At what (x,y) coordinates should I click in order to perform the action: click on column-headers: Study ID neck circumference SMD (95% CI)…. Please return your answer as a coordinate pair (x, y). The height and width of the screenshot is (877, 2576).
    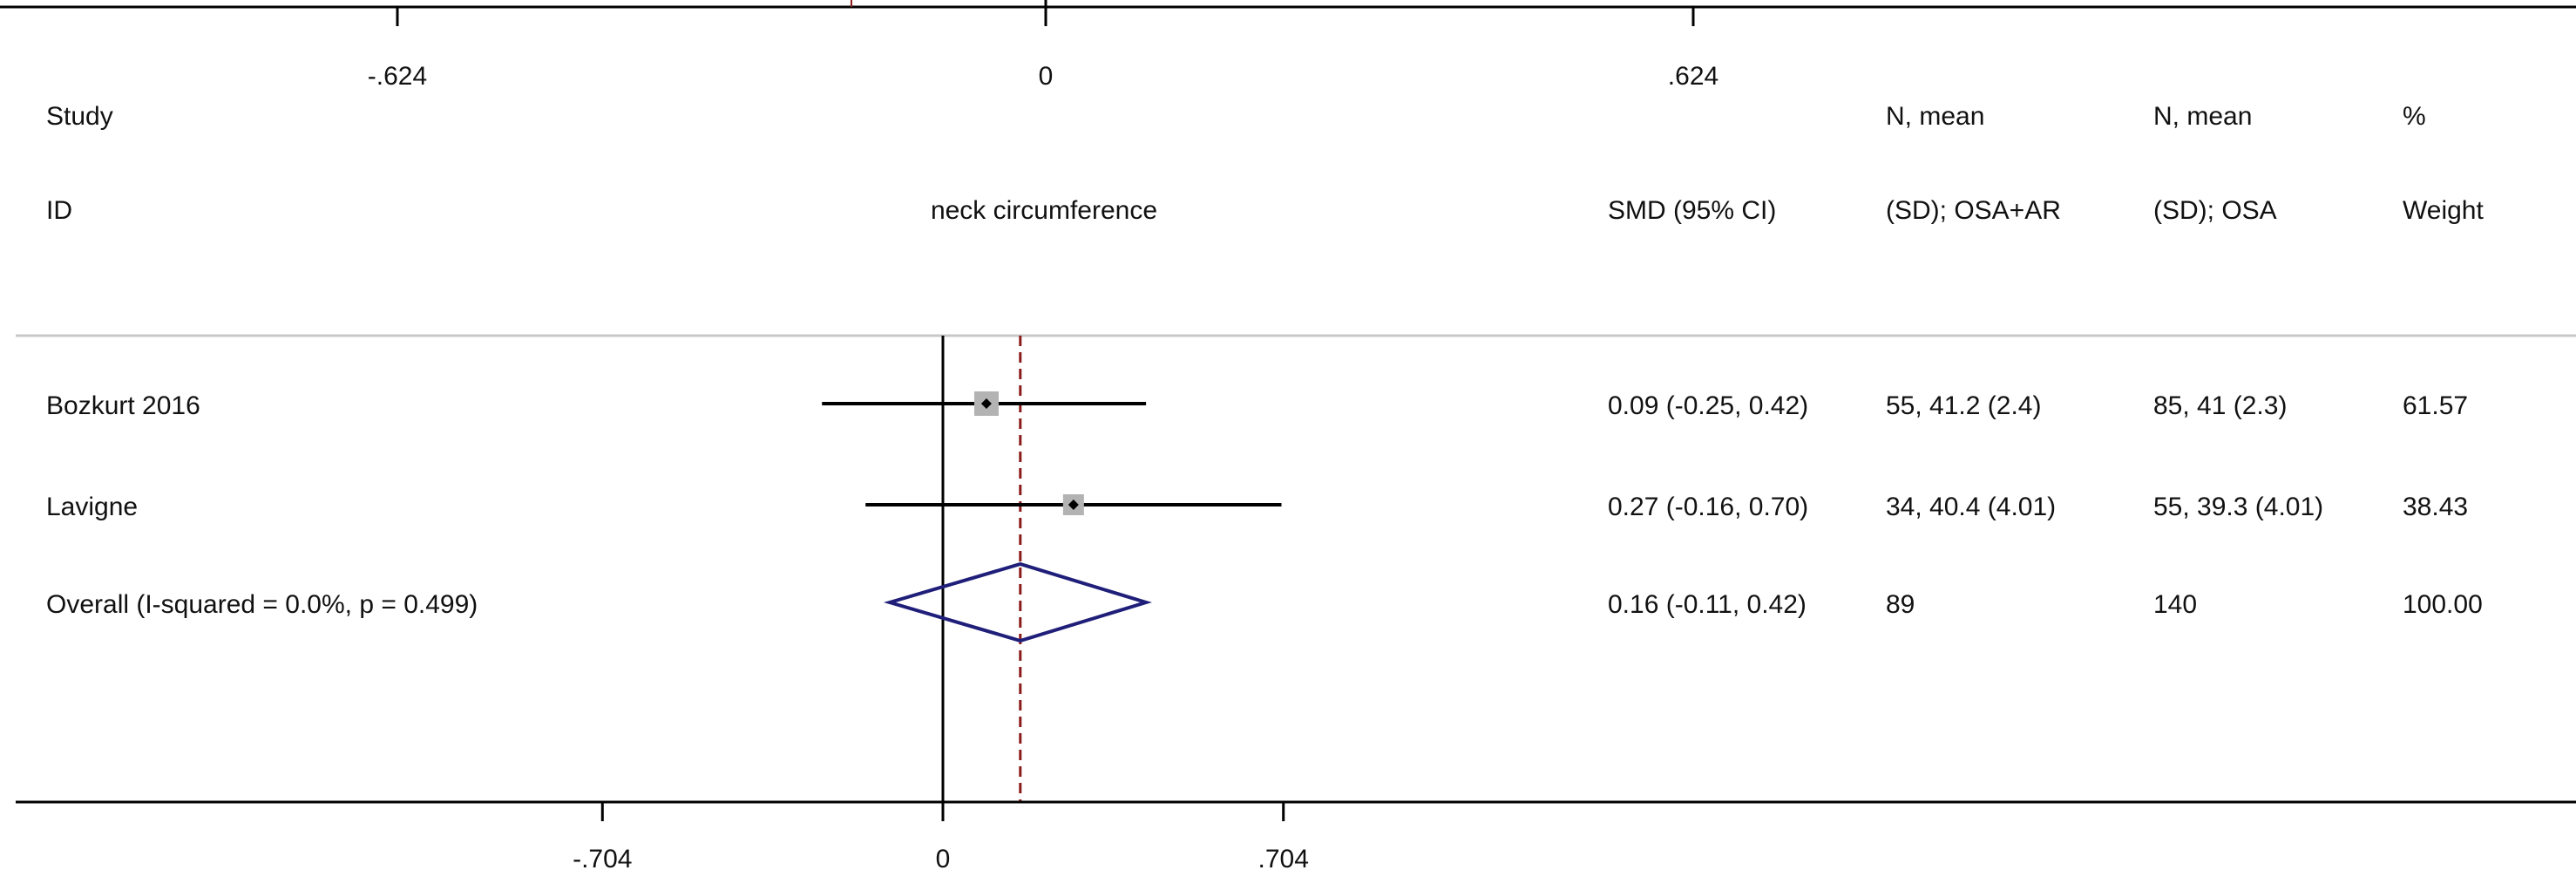
    Looking at the image, I should click on (1265, 163).